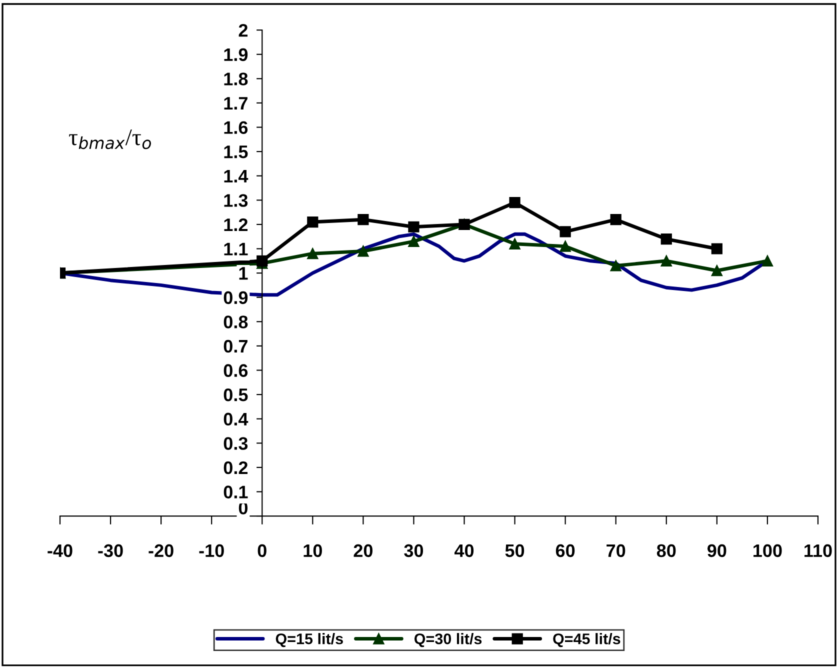 The width and height of the screenshot is (838, 668). What do you see at coordinates (161, 551) in the screenshot?
I see `x-tick-label: -20` at bounding box center [161, 551].